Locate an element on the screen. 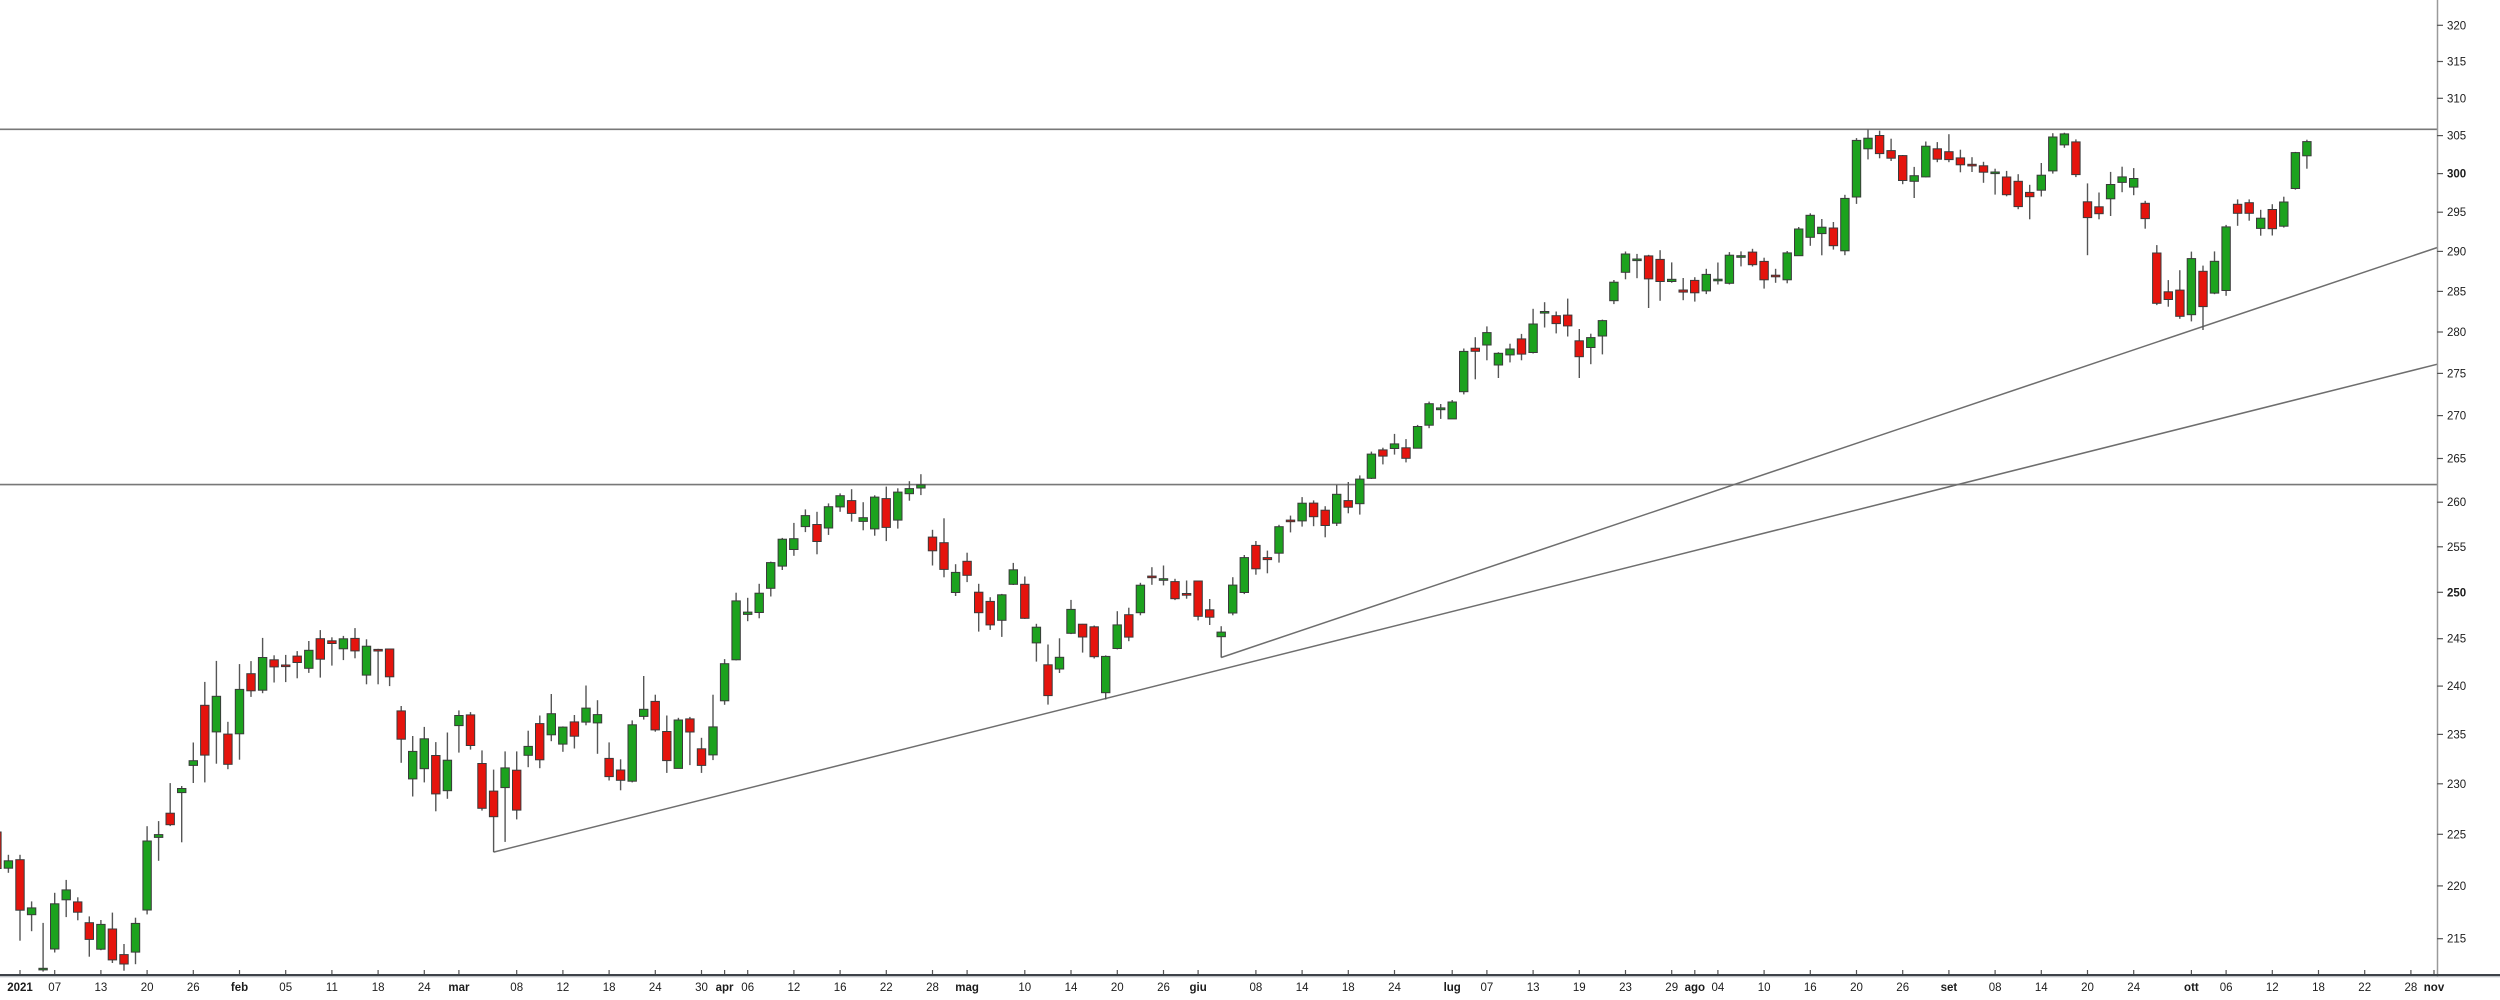  x-tick-label: 19 is located at coordinates (1579, 988).